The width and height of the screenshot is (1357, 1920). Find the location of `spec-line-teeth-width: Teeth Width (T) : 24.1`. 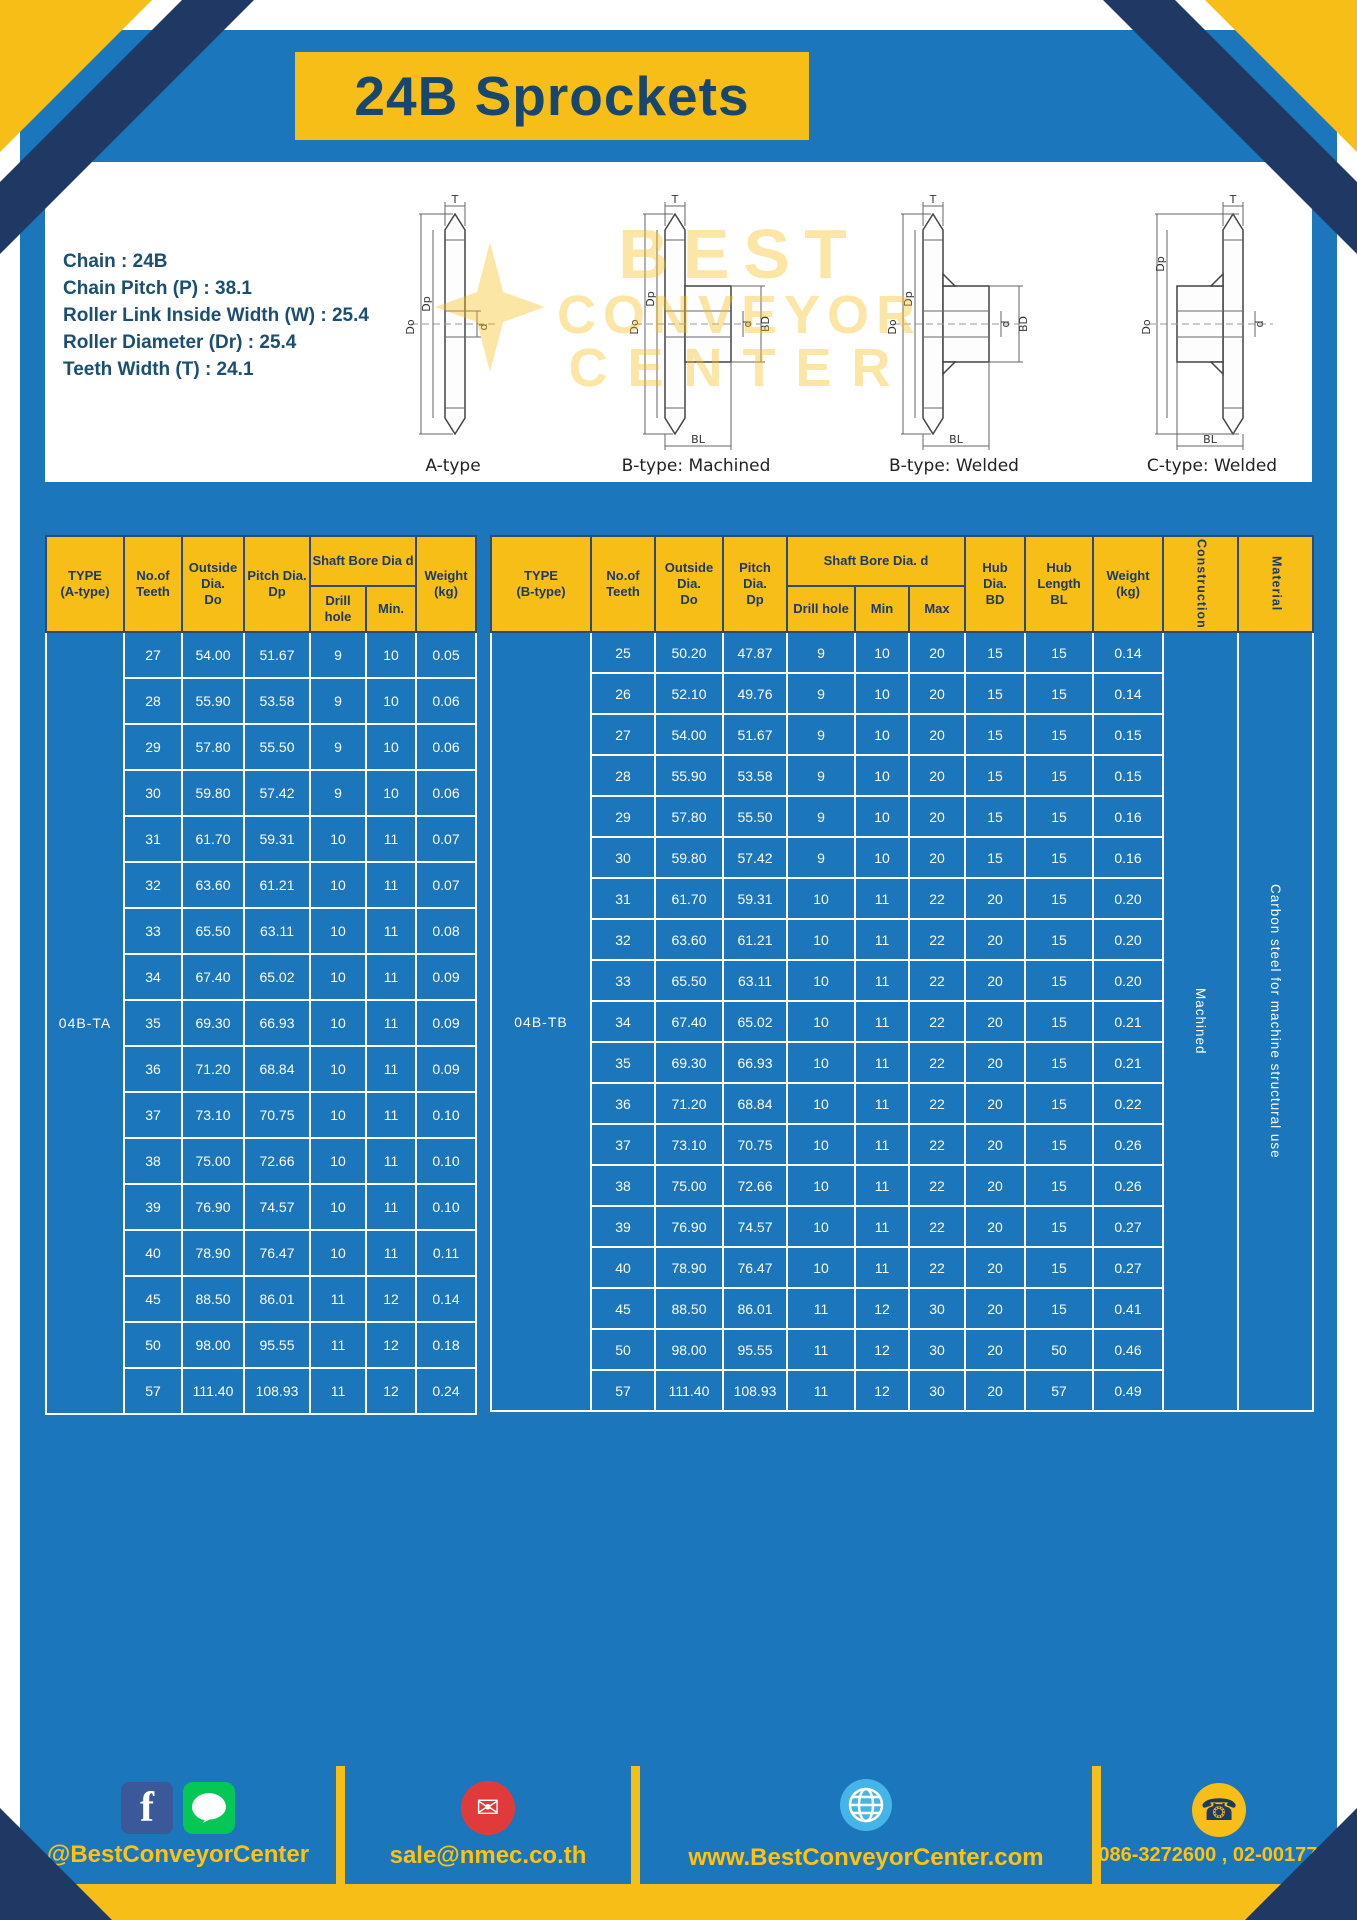

spec-line-teeth-width: Teeth Width (T) : 24.1 is located at coordinates (158, 369).